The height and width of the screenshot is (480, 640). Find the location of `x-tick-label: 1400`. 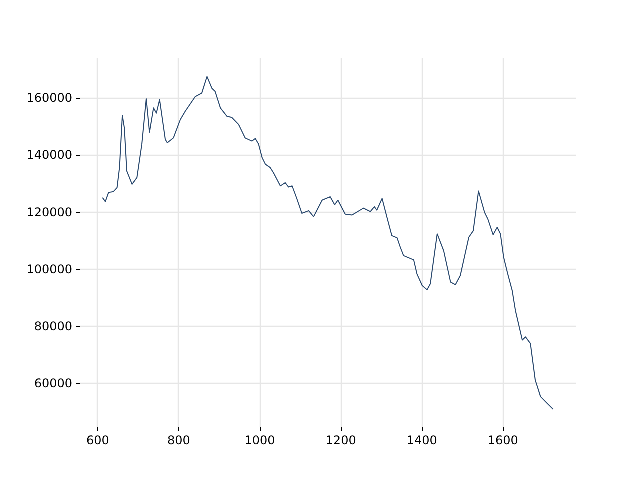

x-tick-label: 1400 is located at coordinates (422, 441).